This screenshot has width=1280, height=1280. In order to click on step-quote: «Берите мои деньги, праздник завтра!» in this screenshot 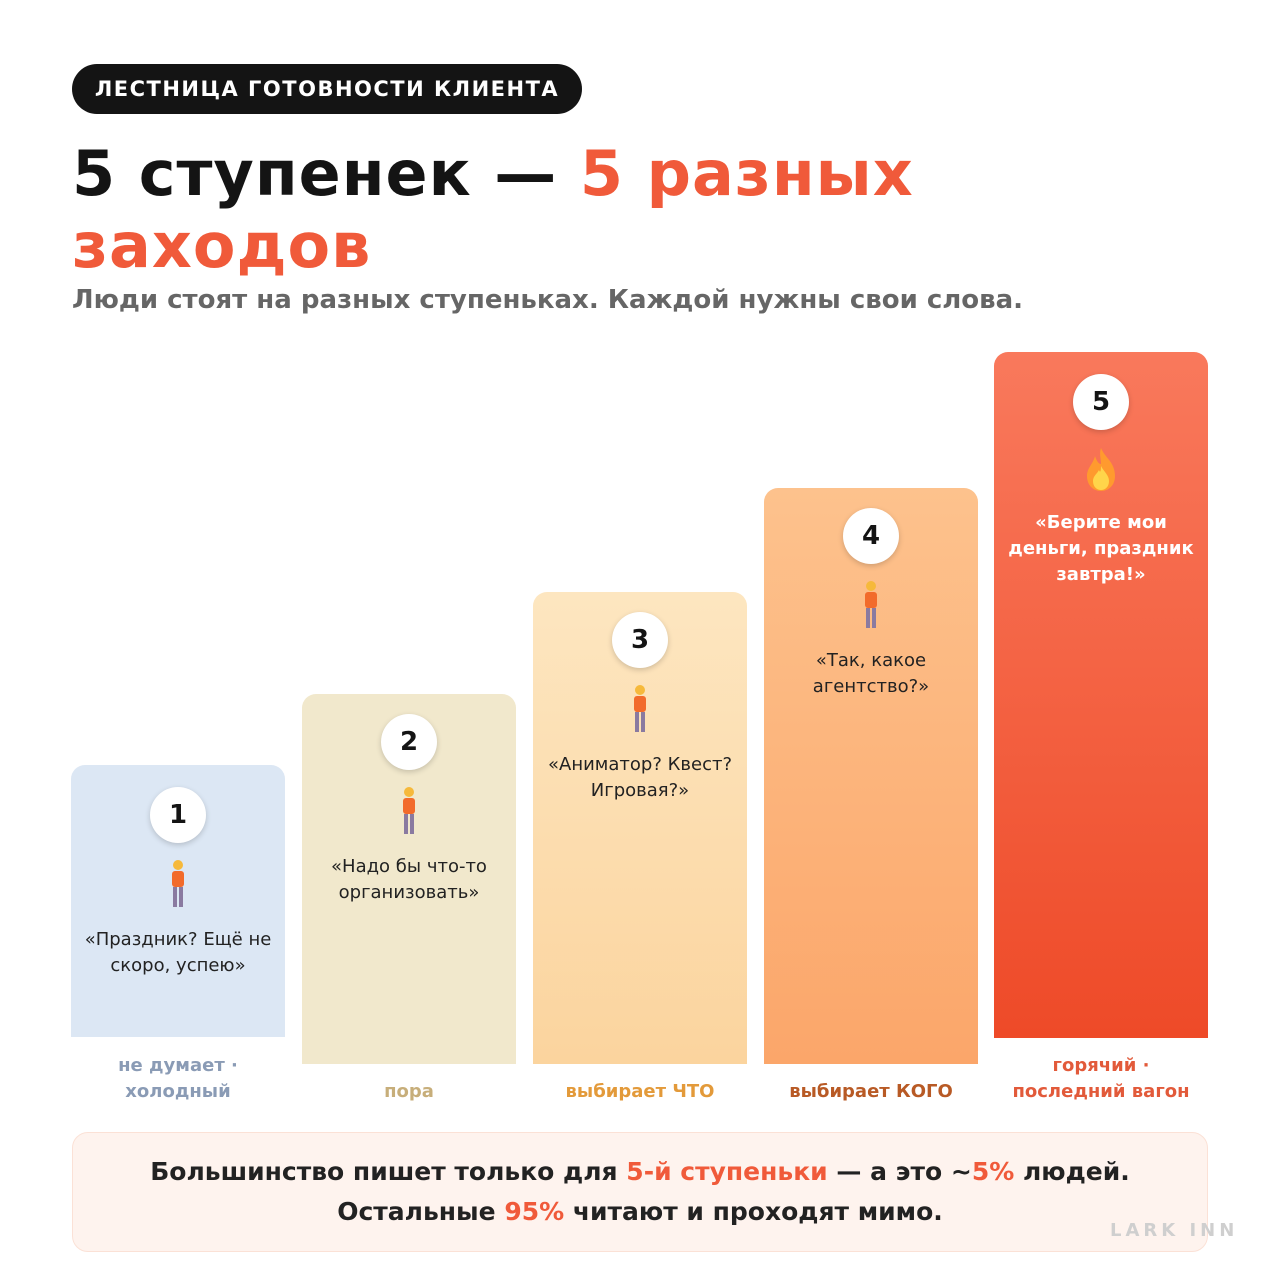, I will do `click(1101, 548)`.